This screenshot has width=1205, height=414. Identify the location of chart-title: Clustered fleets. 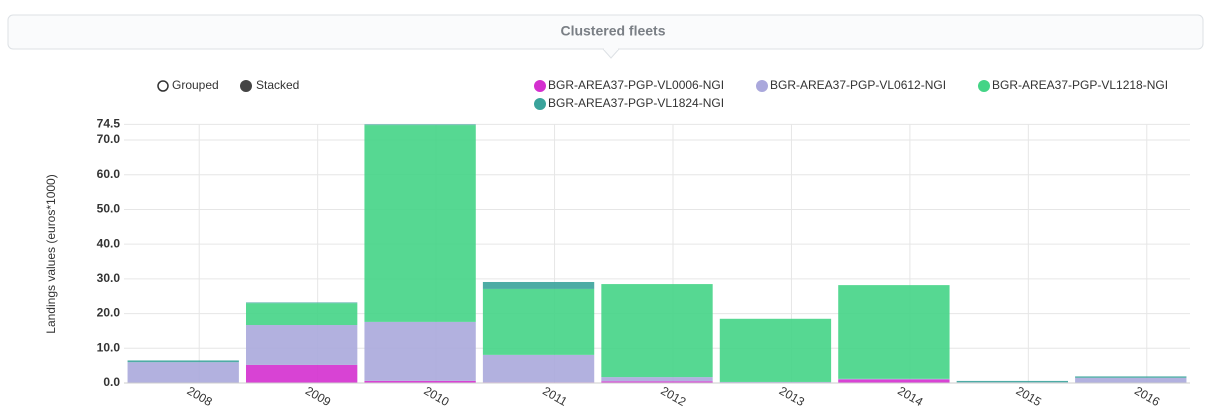
(612, 31).